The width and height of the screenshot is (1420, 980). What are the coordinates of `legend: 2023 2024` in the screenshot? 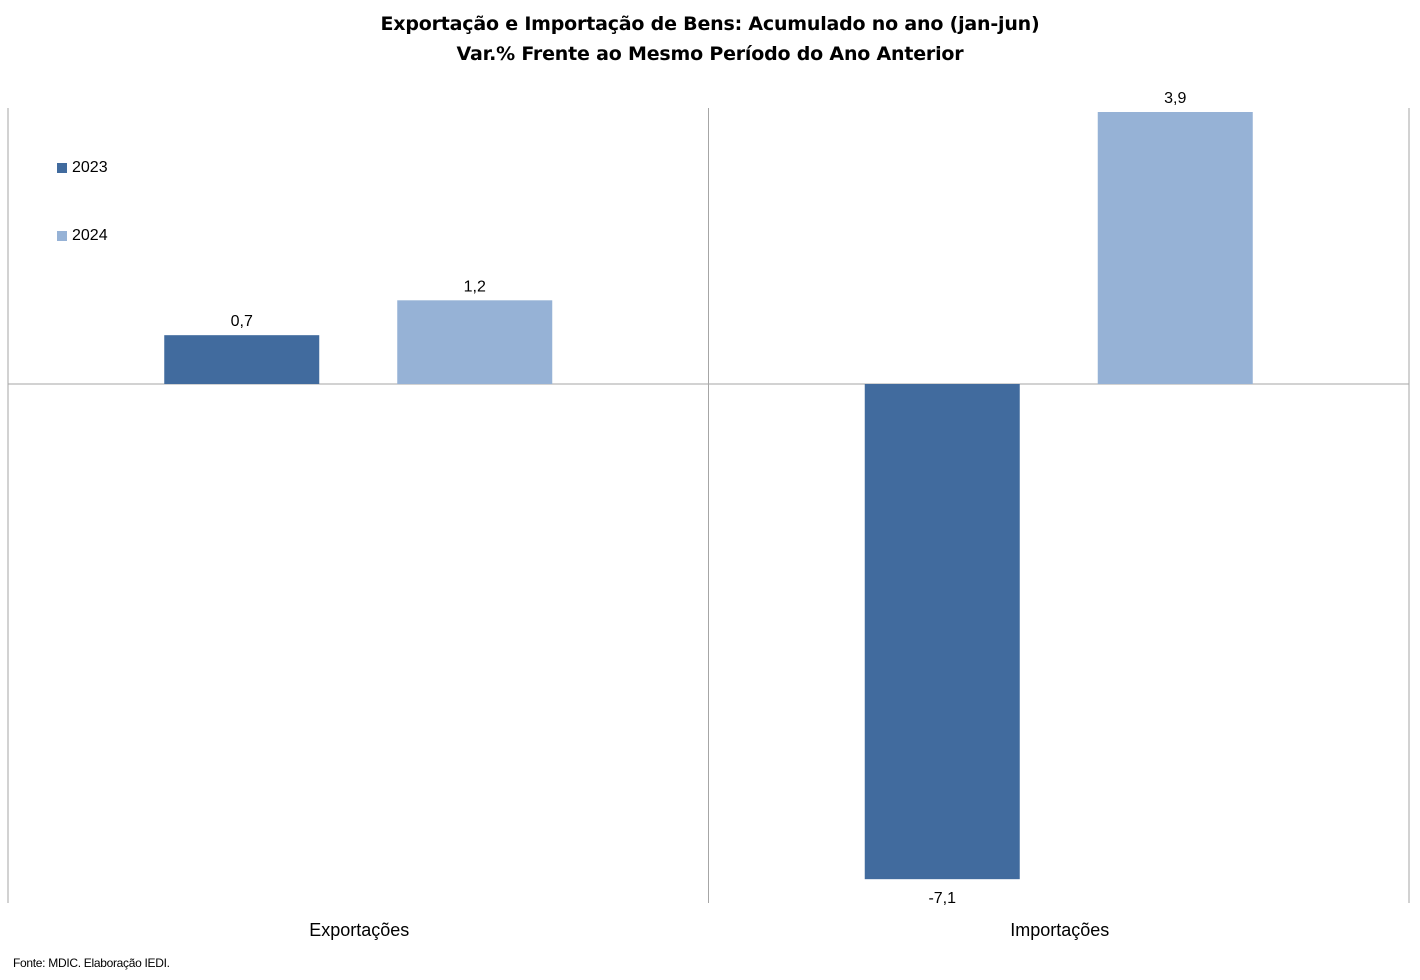 It's located at (122, 226).